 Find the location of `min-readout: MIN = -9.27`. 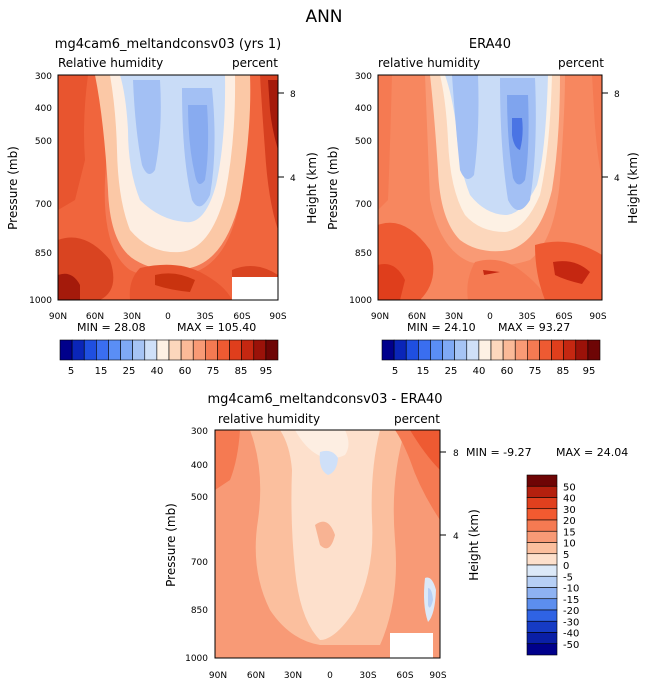

min-readout: MIN = -9.27 is located at coordinates (499, 452).